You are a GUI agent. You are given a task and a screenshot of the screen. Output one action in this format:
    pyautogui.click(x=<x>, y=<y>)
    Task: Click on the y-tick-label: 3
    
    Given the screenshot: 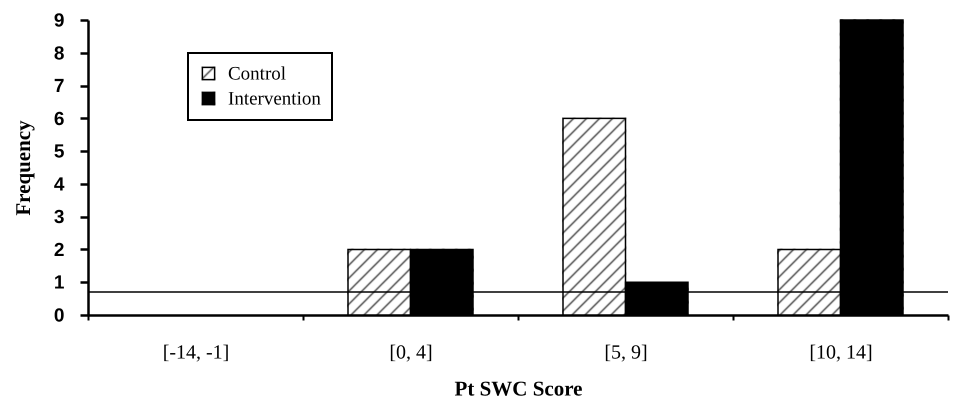 What is the action you would take?
    pyautogui.click(x=59, y=217)
    